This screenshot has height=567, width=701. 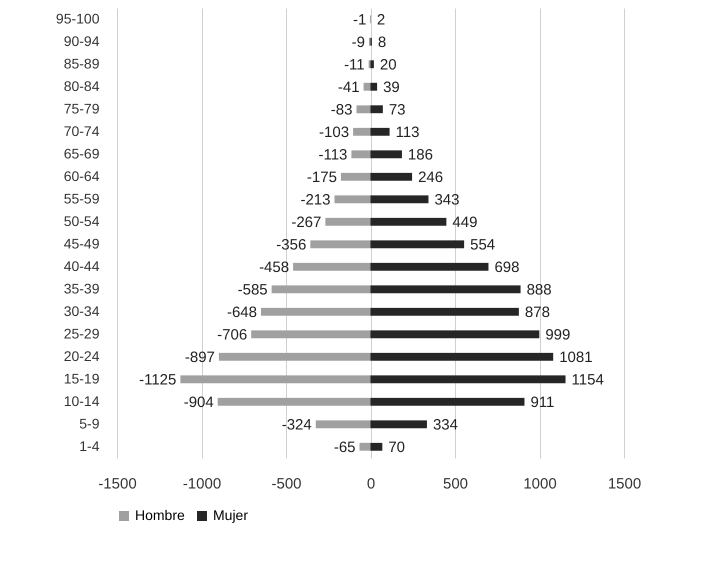 What do you see at coordinates (82, 266) in the screenshot?
I see `y-tick-label: 40-44` at bounding box center [82, 266].